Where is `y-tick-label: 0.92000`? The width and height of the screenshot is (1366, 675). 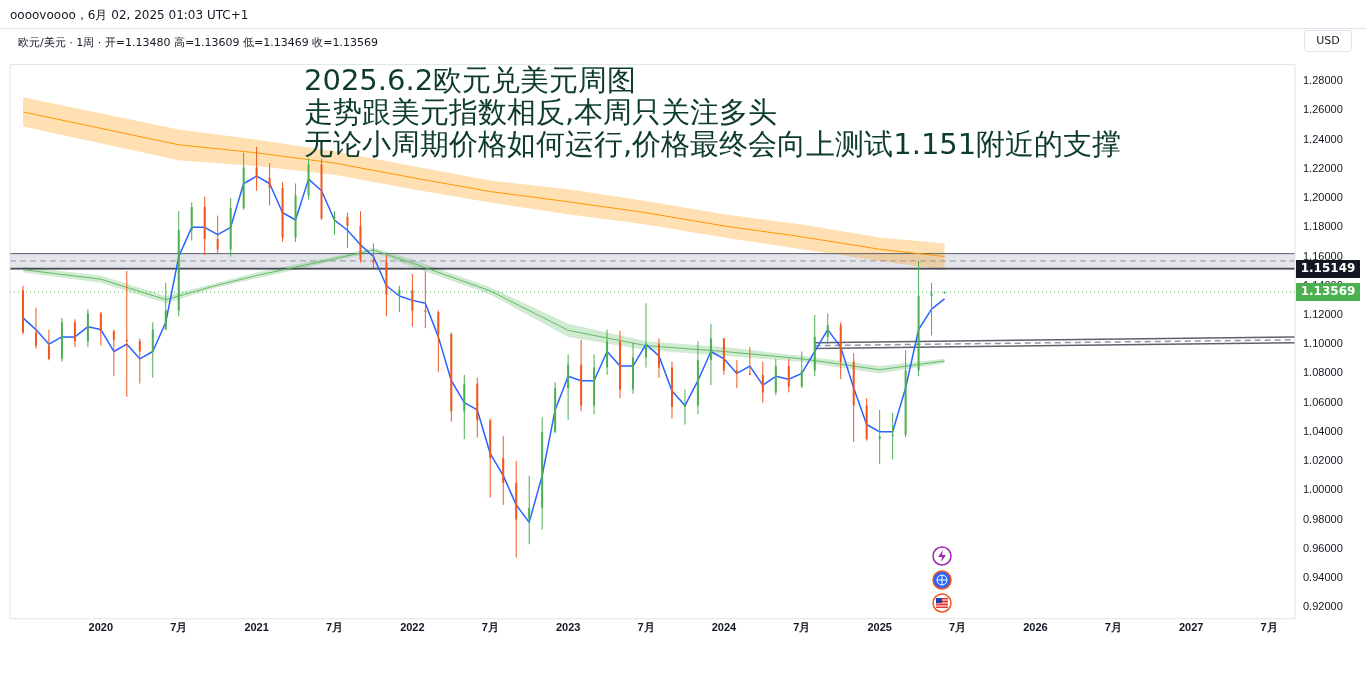 y-tick-label: 0.92000 is located at coordinates (1323, 606).